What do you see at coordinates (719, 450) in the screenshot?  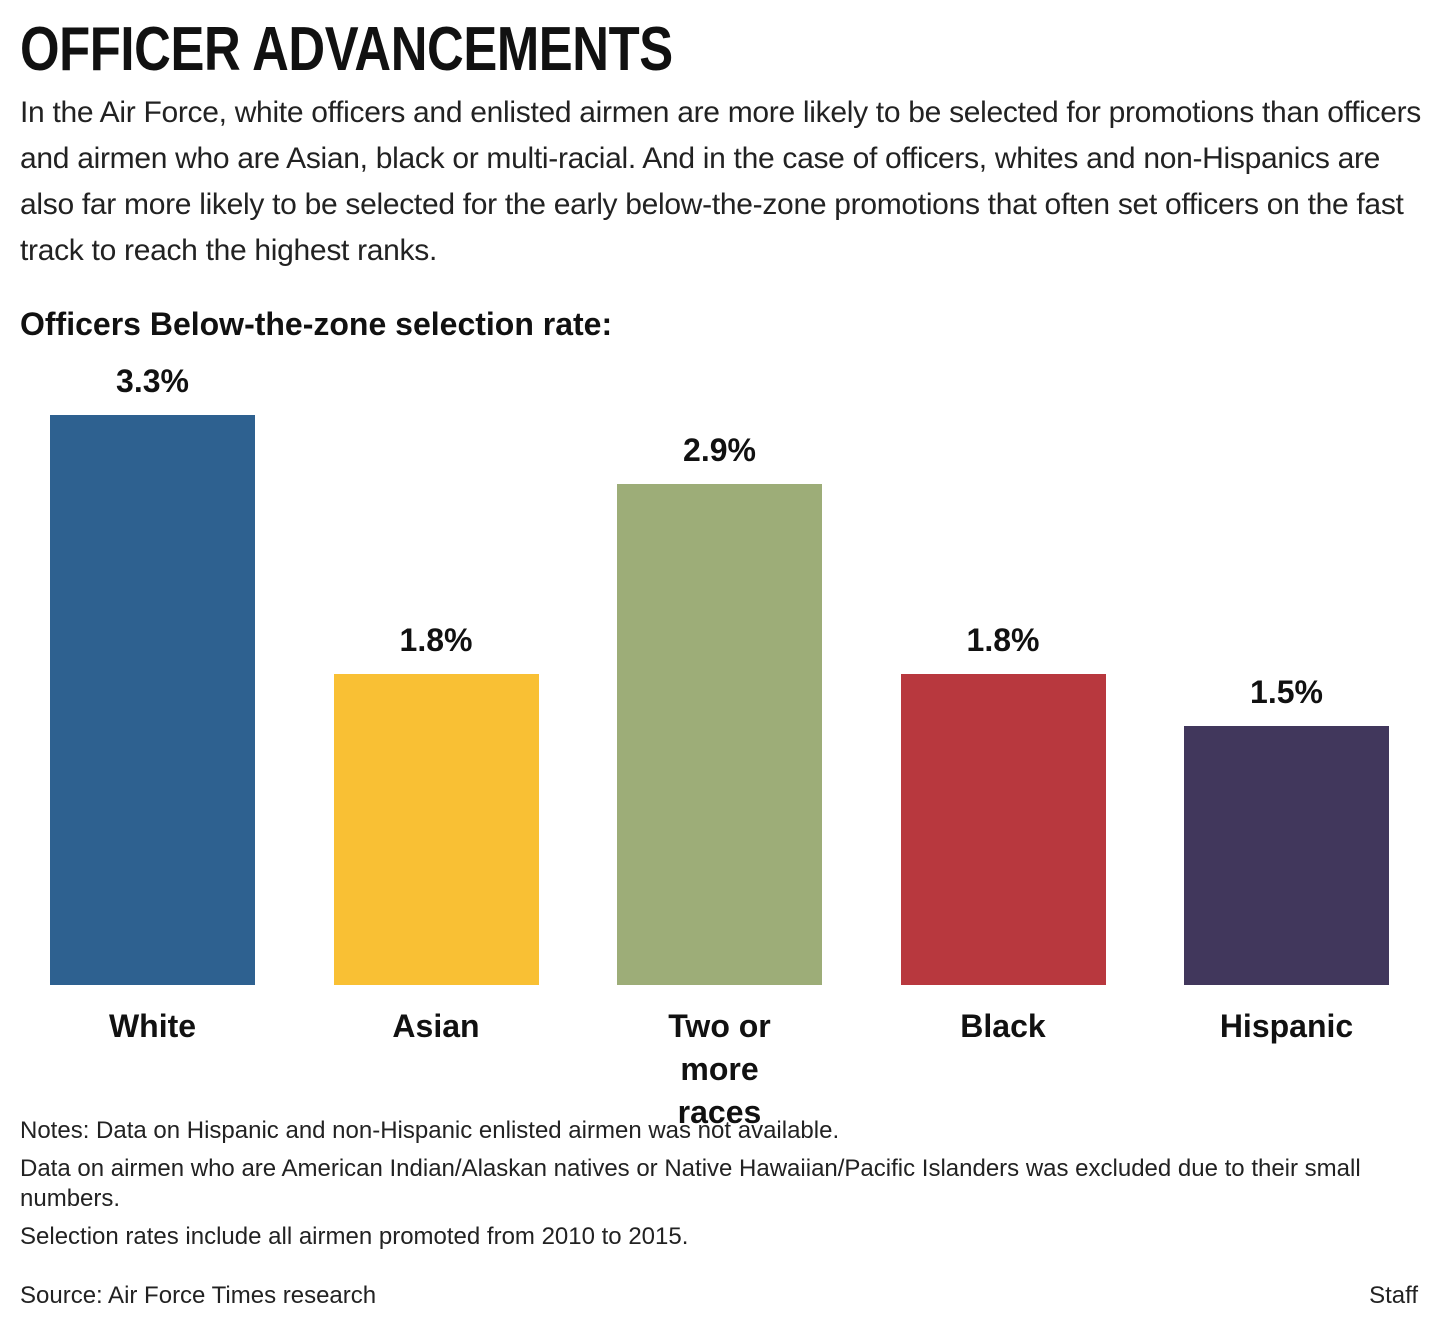 I see `value-label: 2.9%` at bounding box center [719, 450].